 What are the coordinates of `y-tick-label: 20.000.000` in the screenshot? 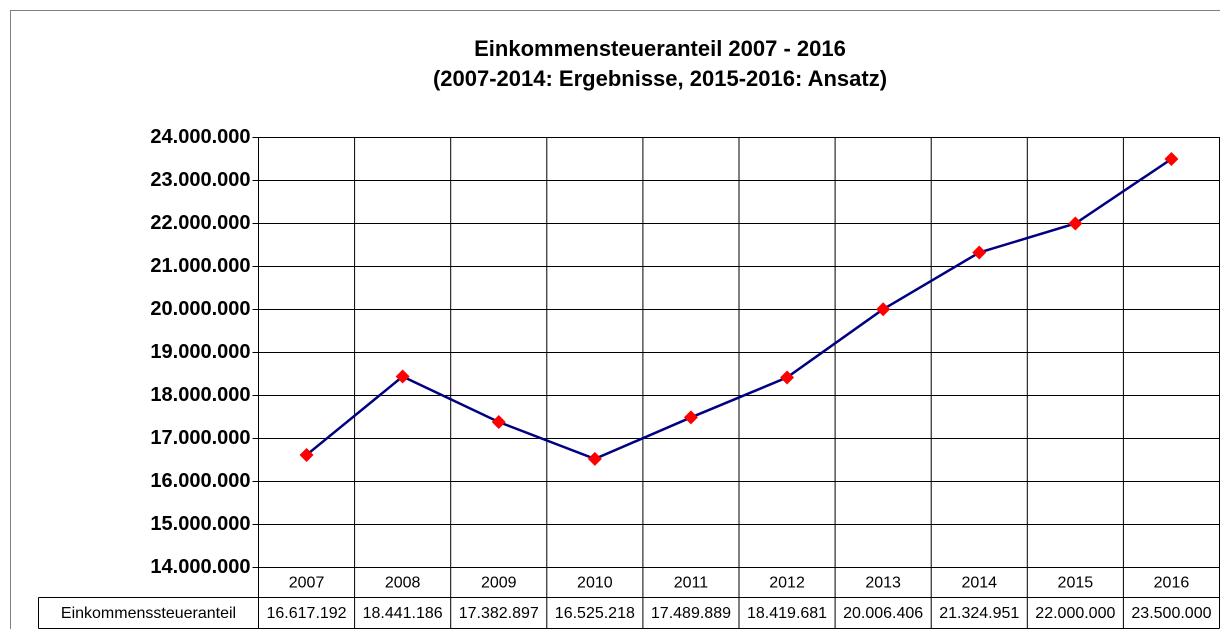 It's located at (200, 309).